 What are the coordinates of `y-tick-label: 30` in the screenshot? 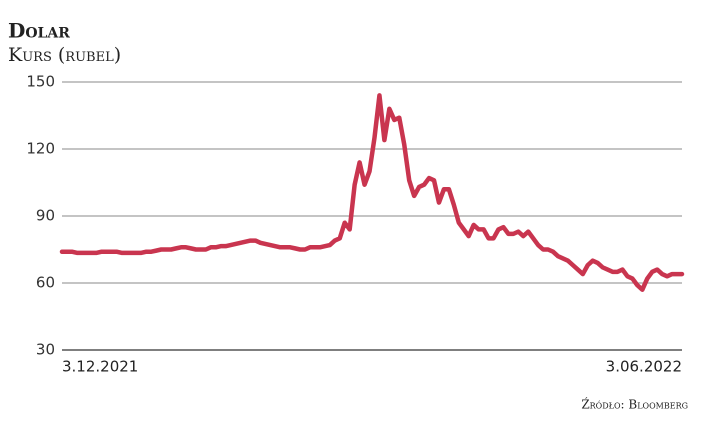 It's located at (45, 350).